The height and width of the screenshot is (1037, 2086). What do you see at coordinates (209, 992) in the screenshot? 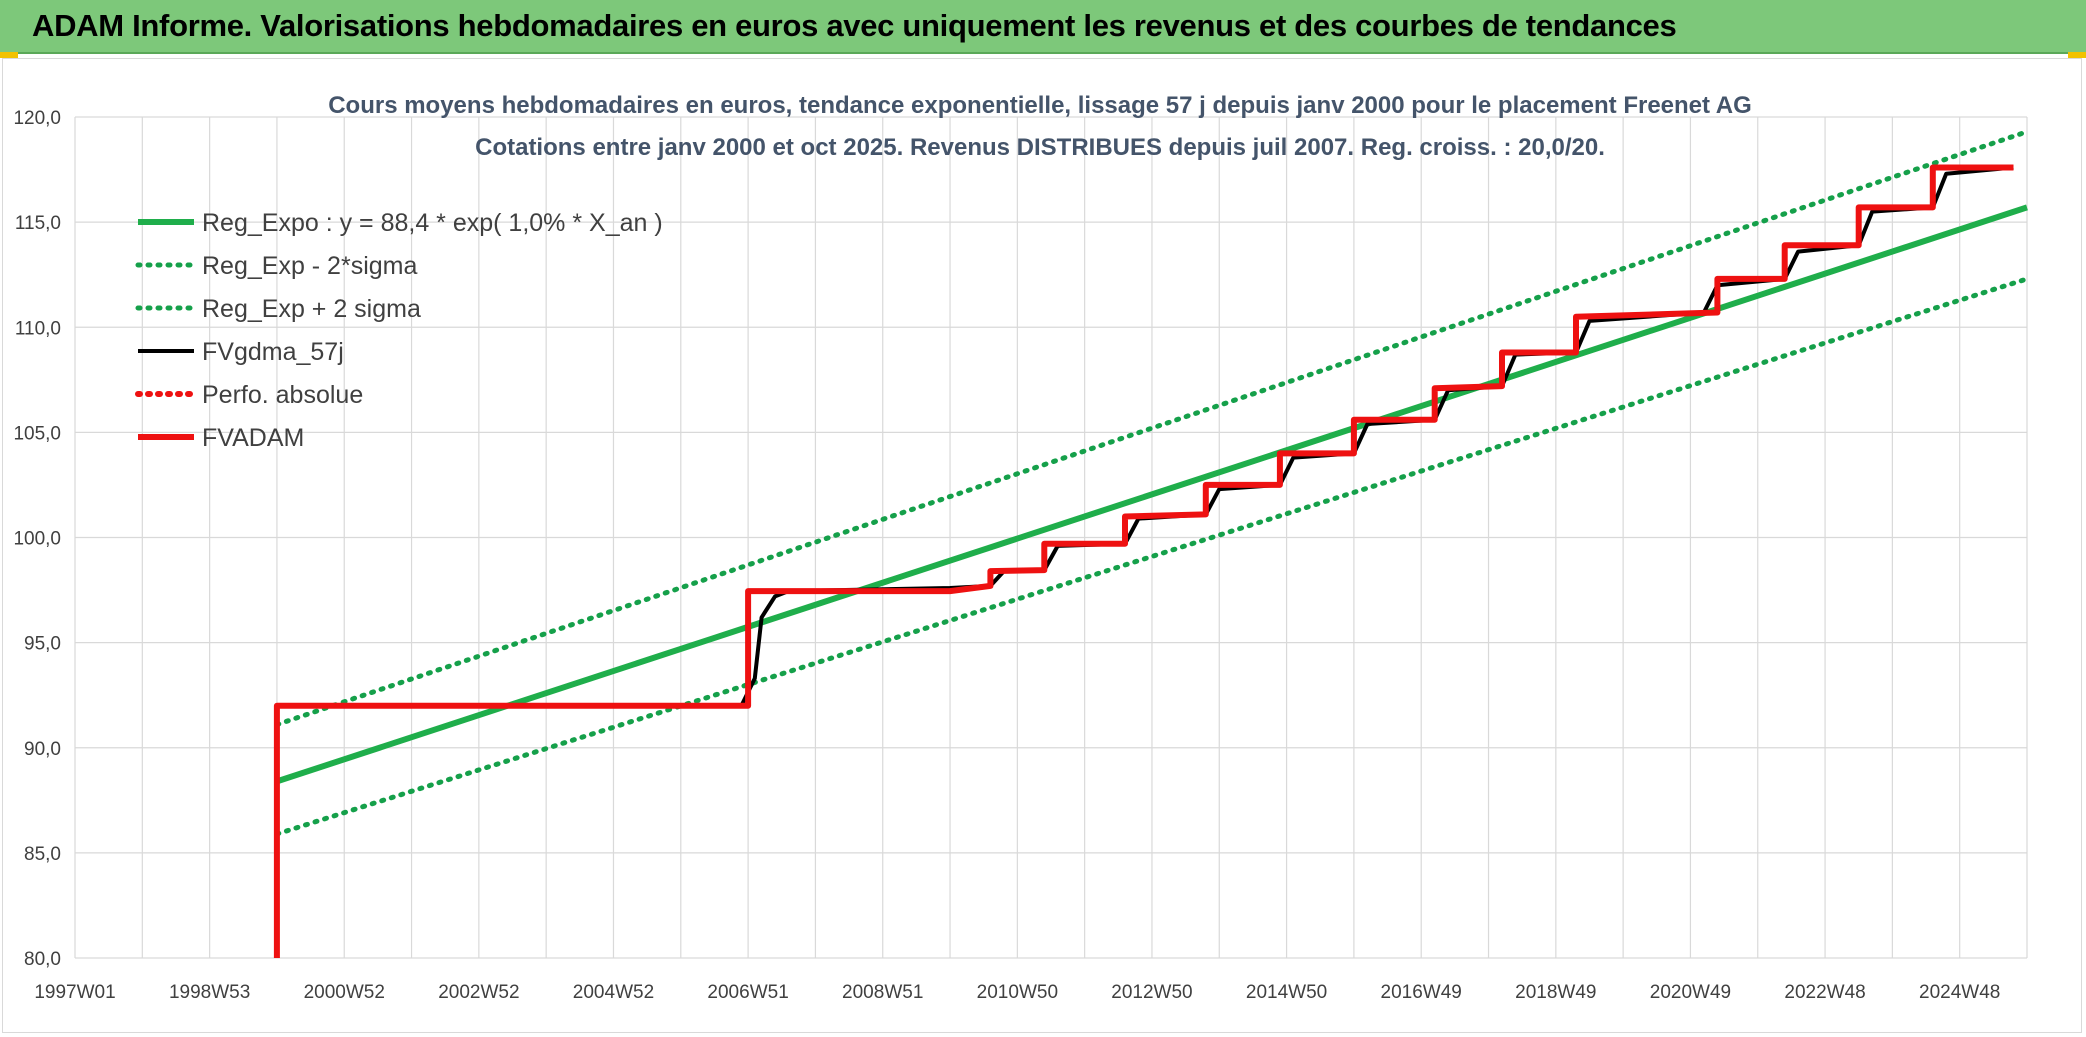
I see `x-tick-label: 1998W53` at bounding box center [209, 992].